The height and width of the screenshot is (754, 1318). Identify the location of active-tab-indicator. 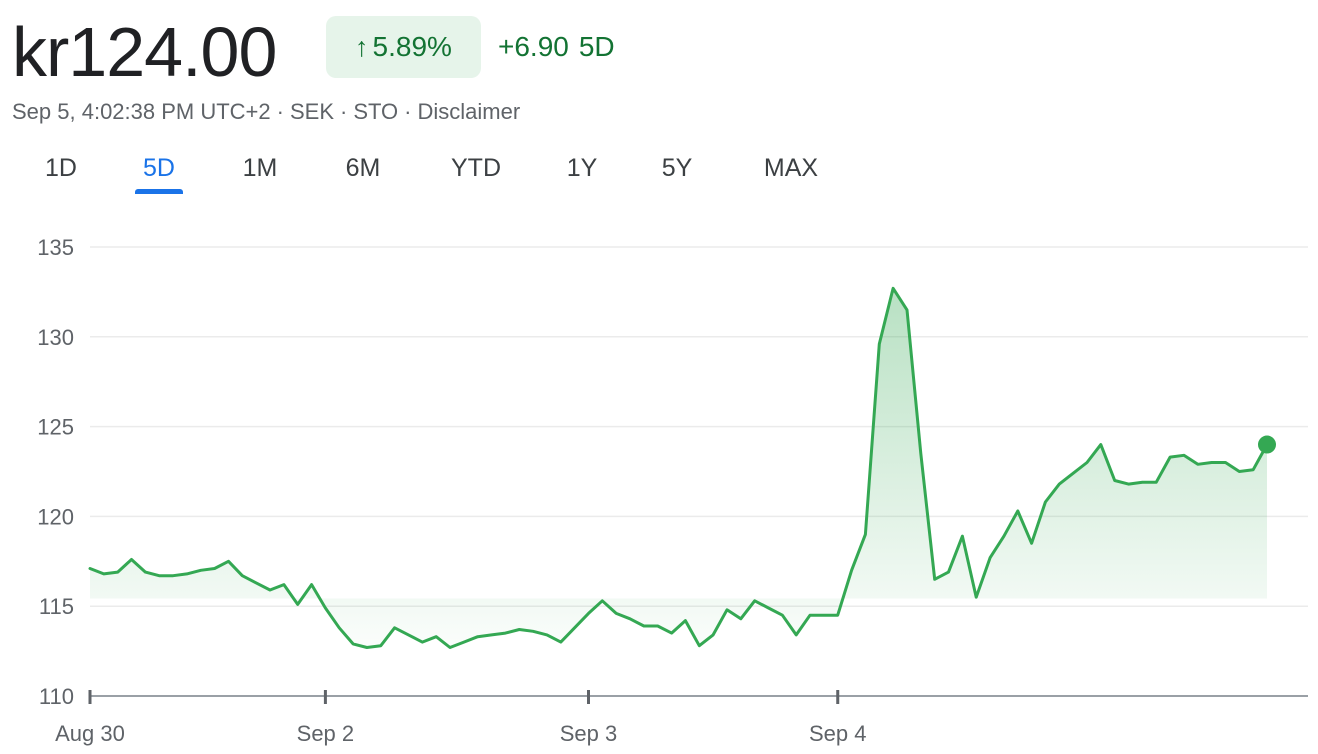
(159, 191).